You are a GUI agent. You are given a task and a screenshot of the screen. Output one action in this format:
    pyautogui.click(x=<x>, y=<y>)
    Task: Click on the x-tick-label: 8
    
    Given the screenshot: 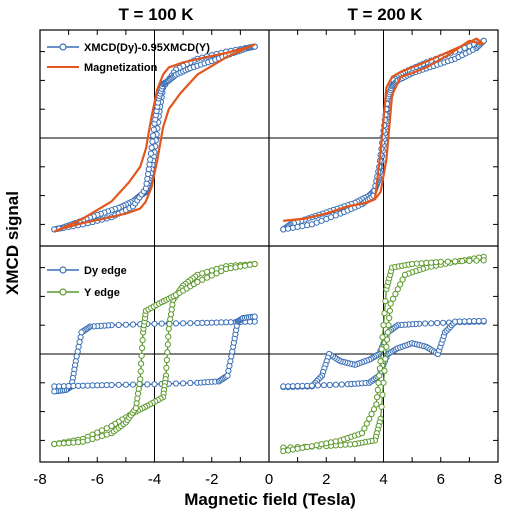 What is the action you would take?
    pyautogui.click(x=498, y=479)
    